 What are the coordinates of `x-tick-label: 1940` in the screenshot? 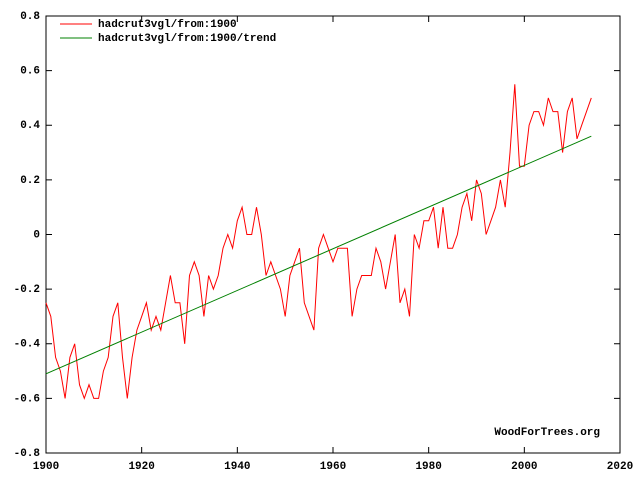 It's located at (237, 467).